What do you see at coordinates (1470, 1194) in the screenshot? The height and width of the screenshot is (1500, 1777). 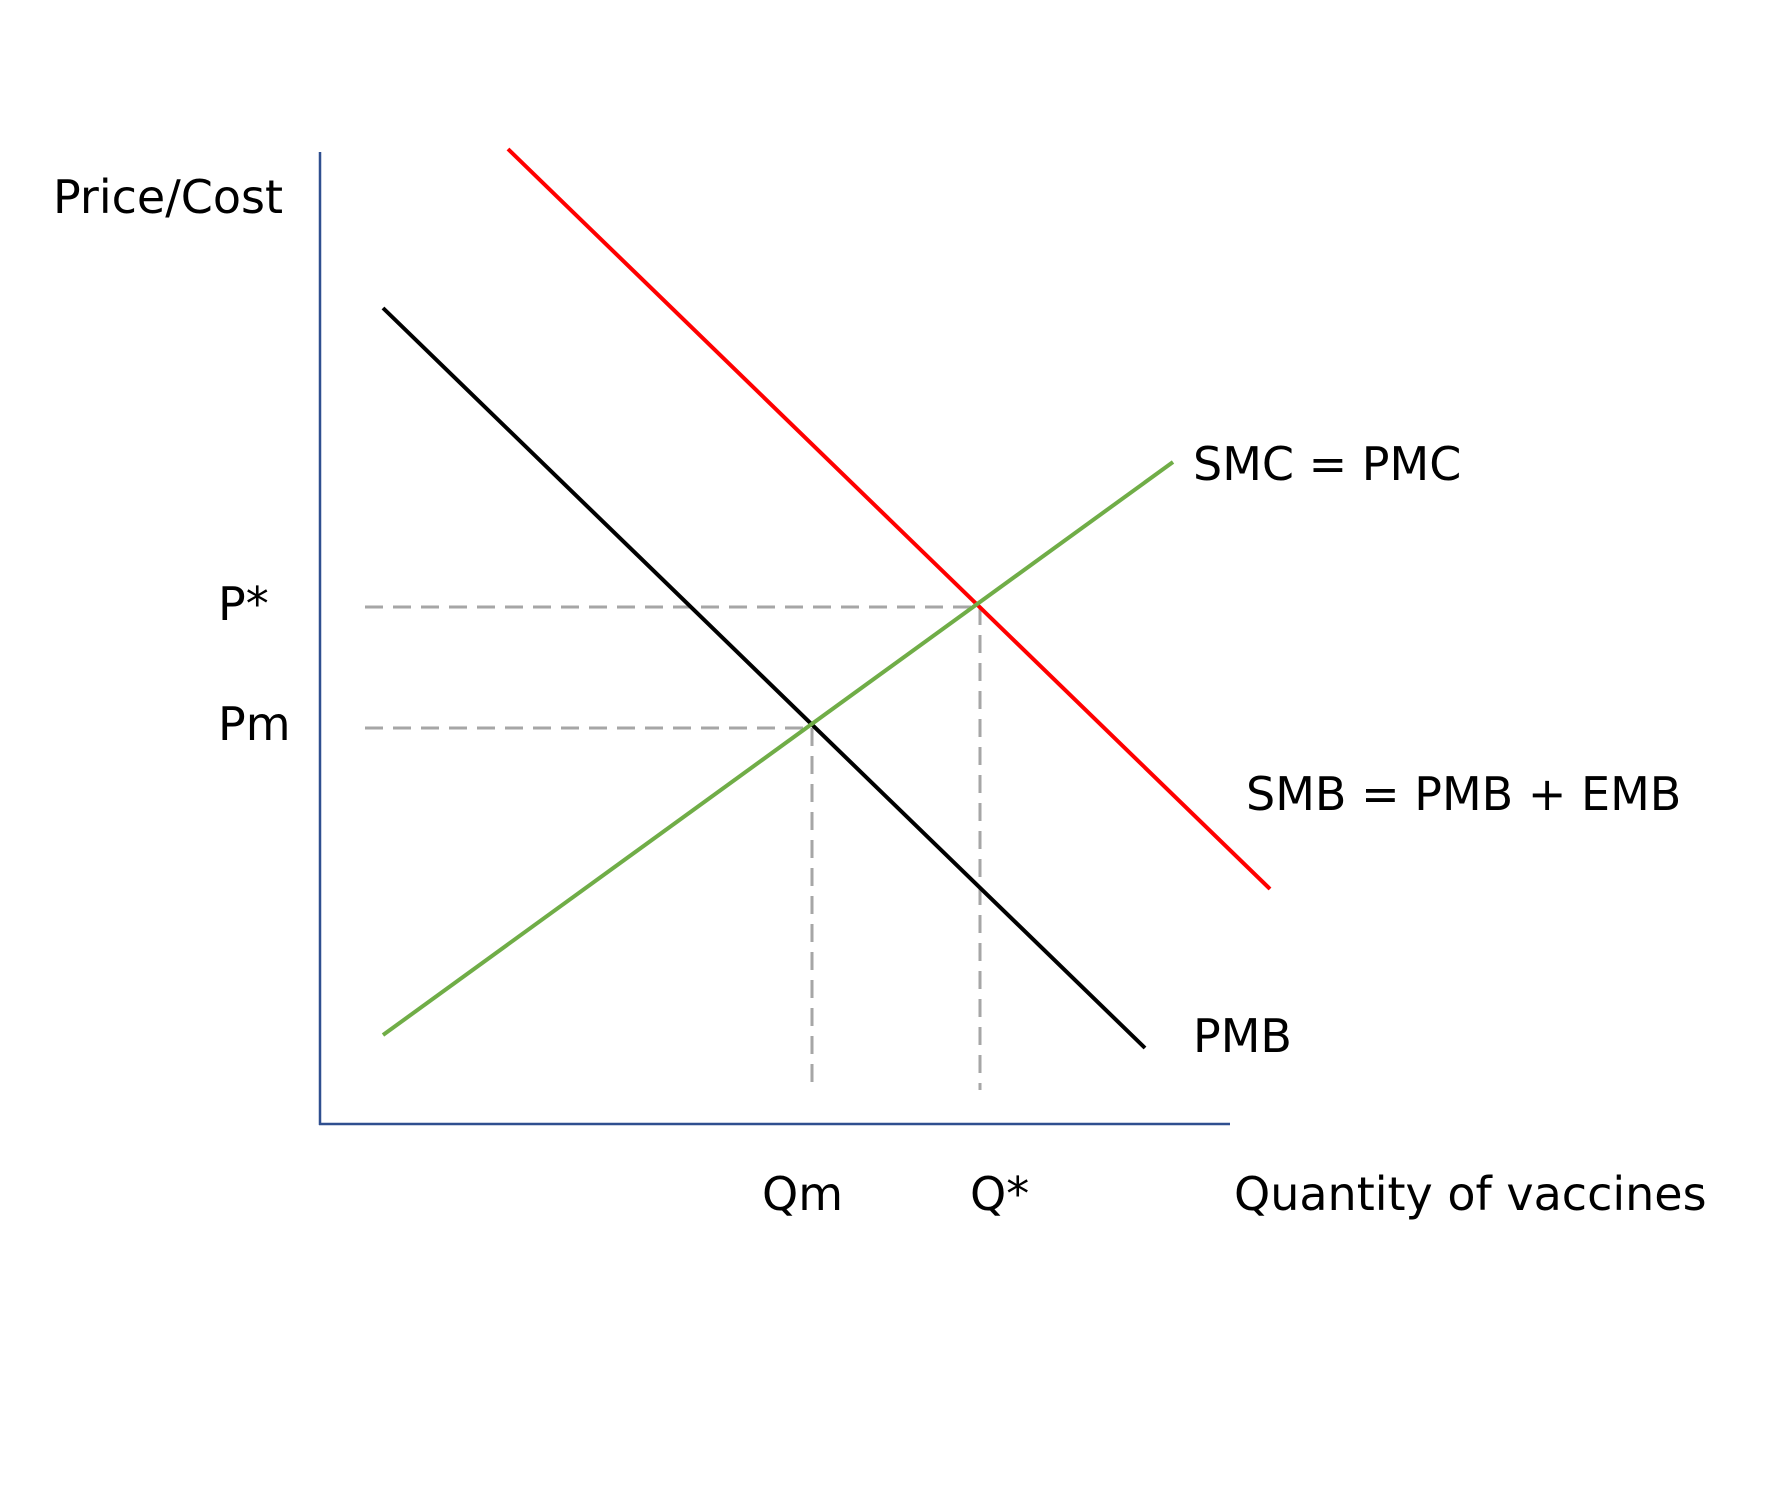 I see `x-axis-label: Quantity of vaccines` at bounding box center [1470, 1194].